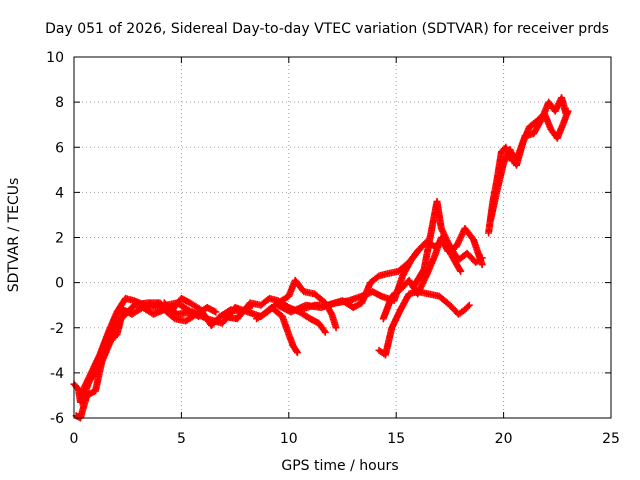 The image size is (640, 480). What do you see at coordinates (396, 439) in the screenshot?
I see `x-tick-label: 15` at bounding box center [396, 439].